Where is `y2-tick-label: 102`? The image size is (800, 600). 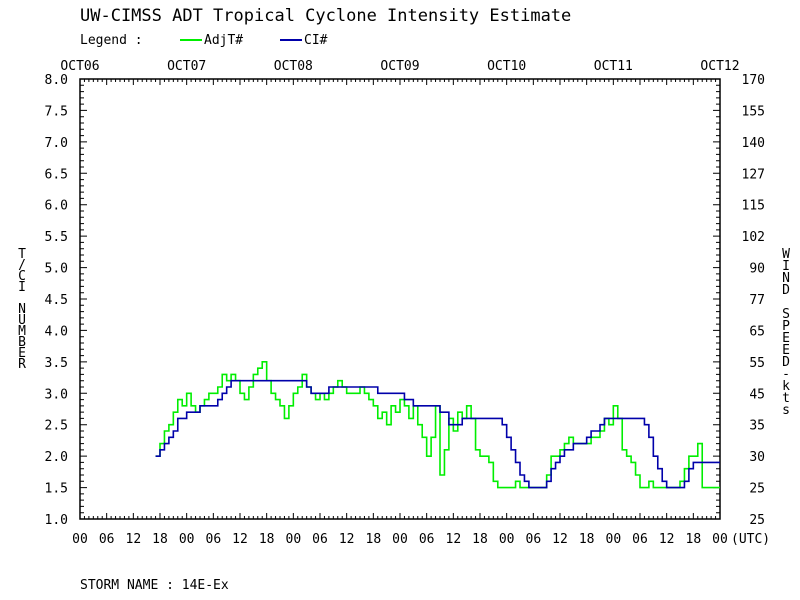
y2-tick-label: 102 is located at coordinates (753, 237).